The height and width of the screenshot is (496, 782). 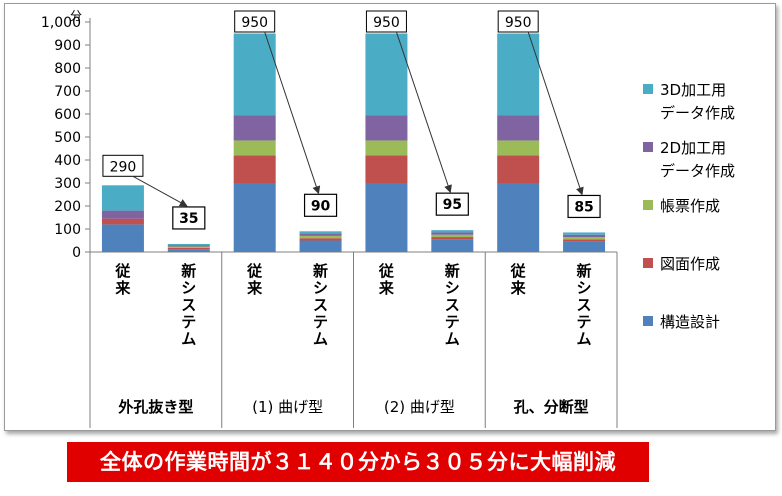 I want to click on total-callout-label: 290, so click(x=123, y=167).